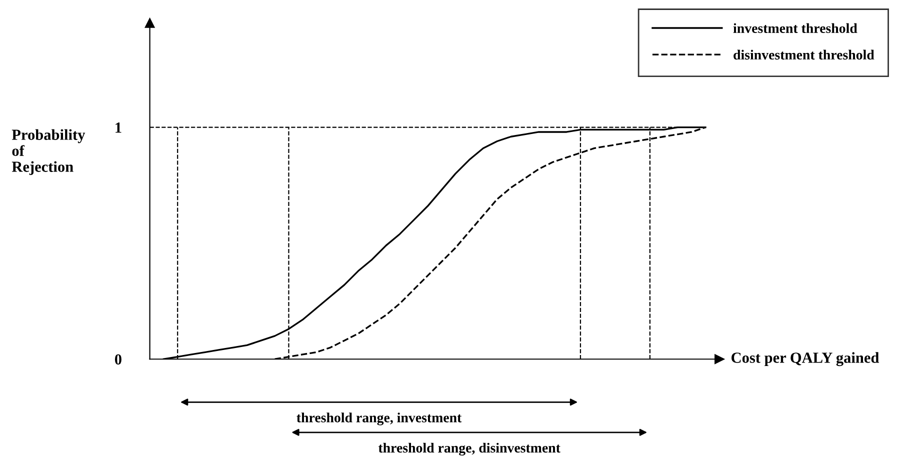 This screenshot has width=897, height=461. What do you see at coordinates (379, 419) in the screenshot?
I see `text: threshold range, investment` at bounding box center [379, 419].